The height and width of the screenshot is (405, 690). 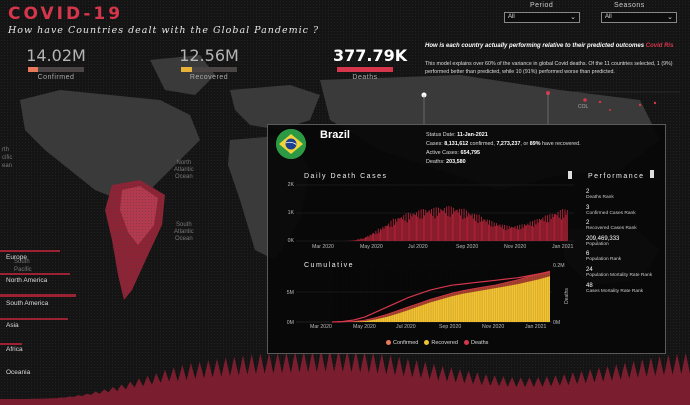 What do you see at coordinates (27, 303) in the screenshot?
I see `continent-item-south-america: South America` at bounding box center [27, 303].